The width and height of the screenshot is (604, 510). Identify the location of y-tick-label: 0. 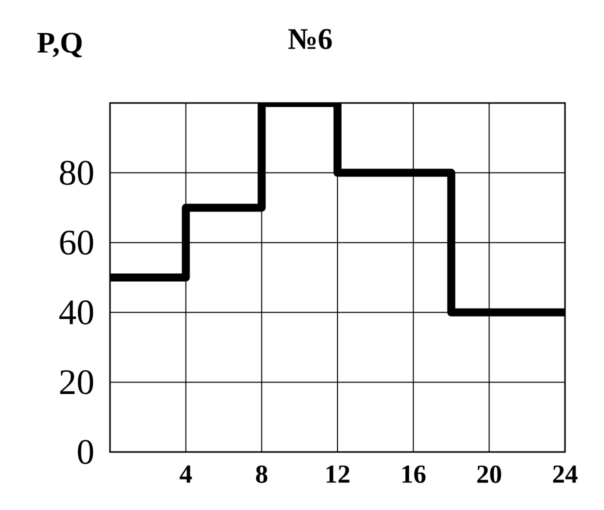
(86, 452).